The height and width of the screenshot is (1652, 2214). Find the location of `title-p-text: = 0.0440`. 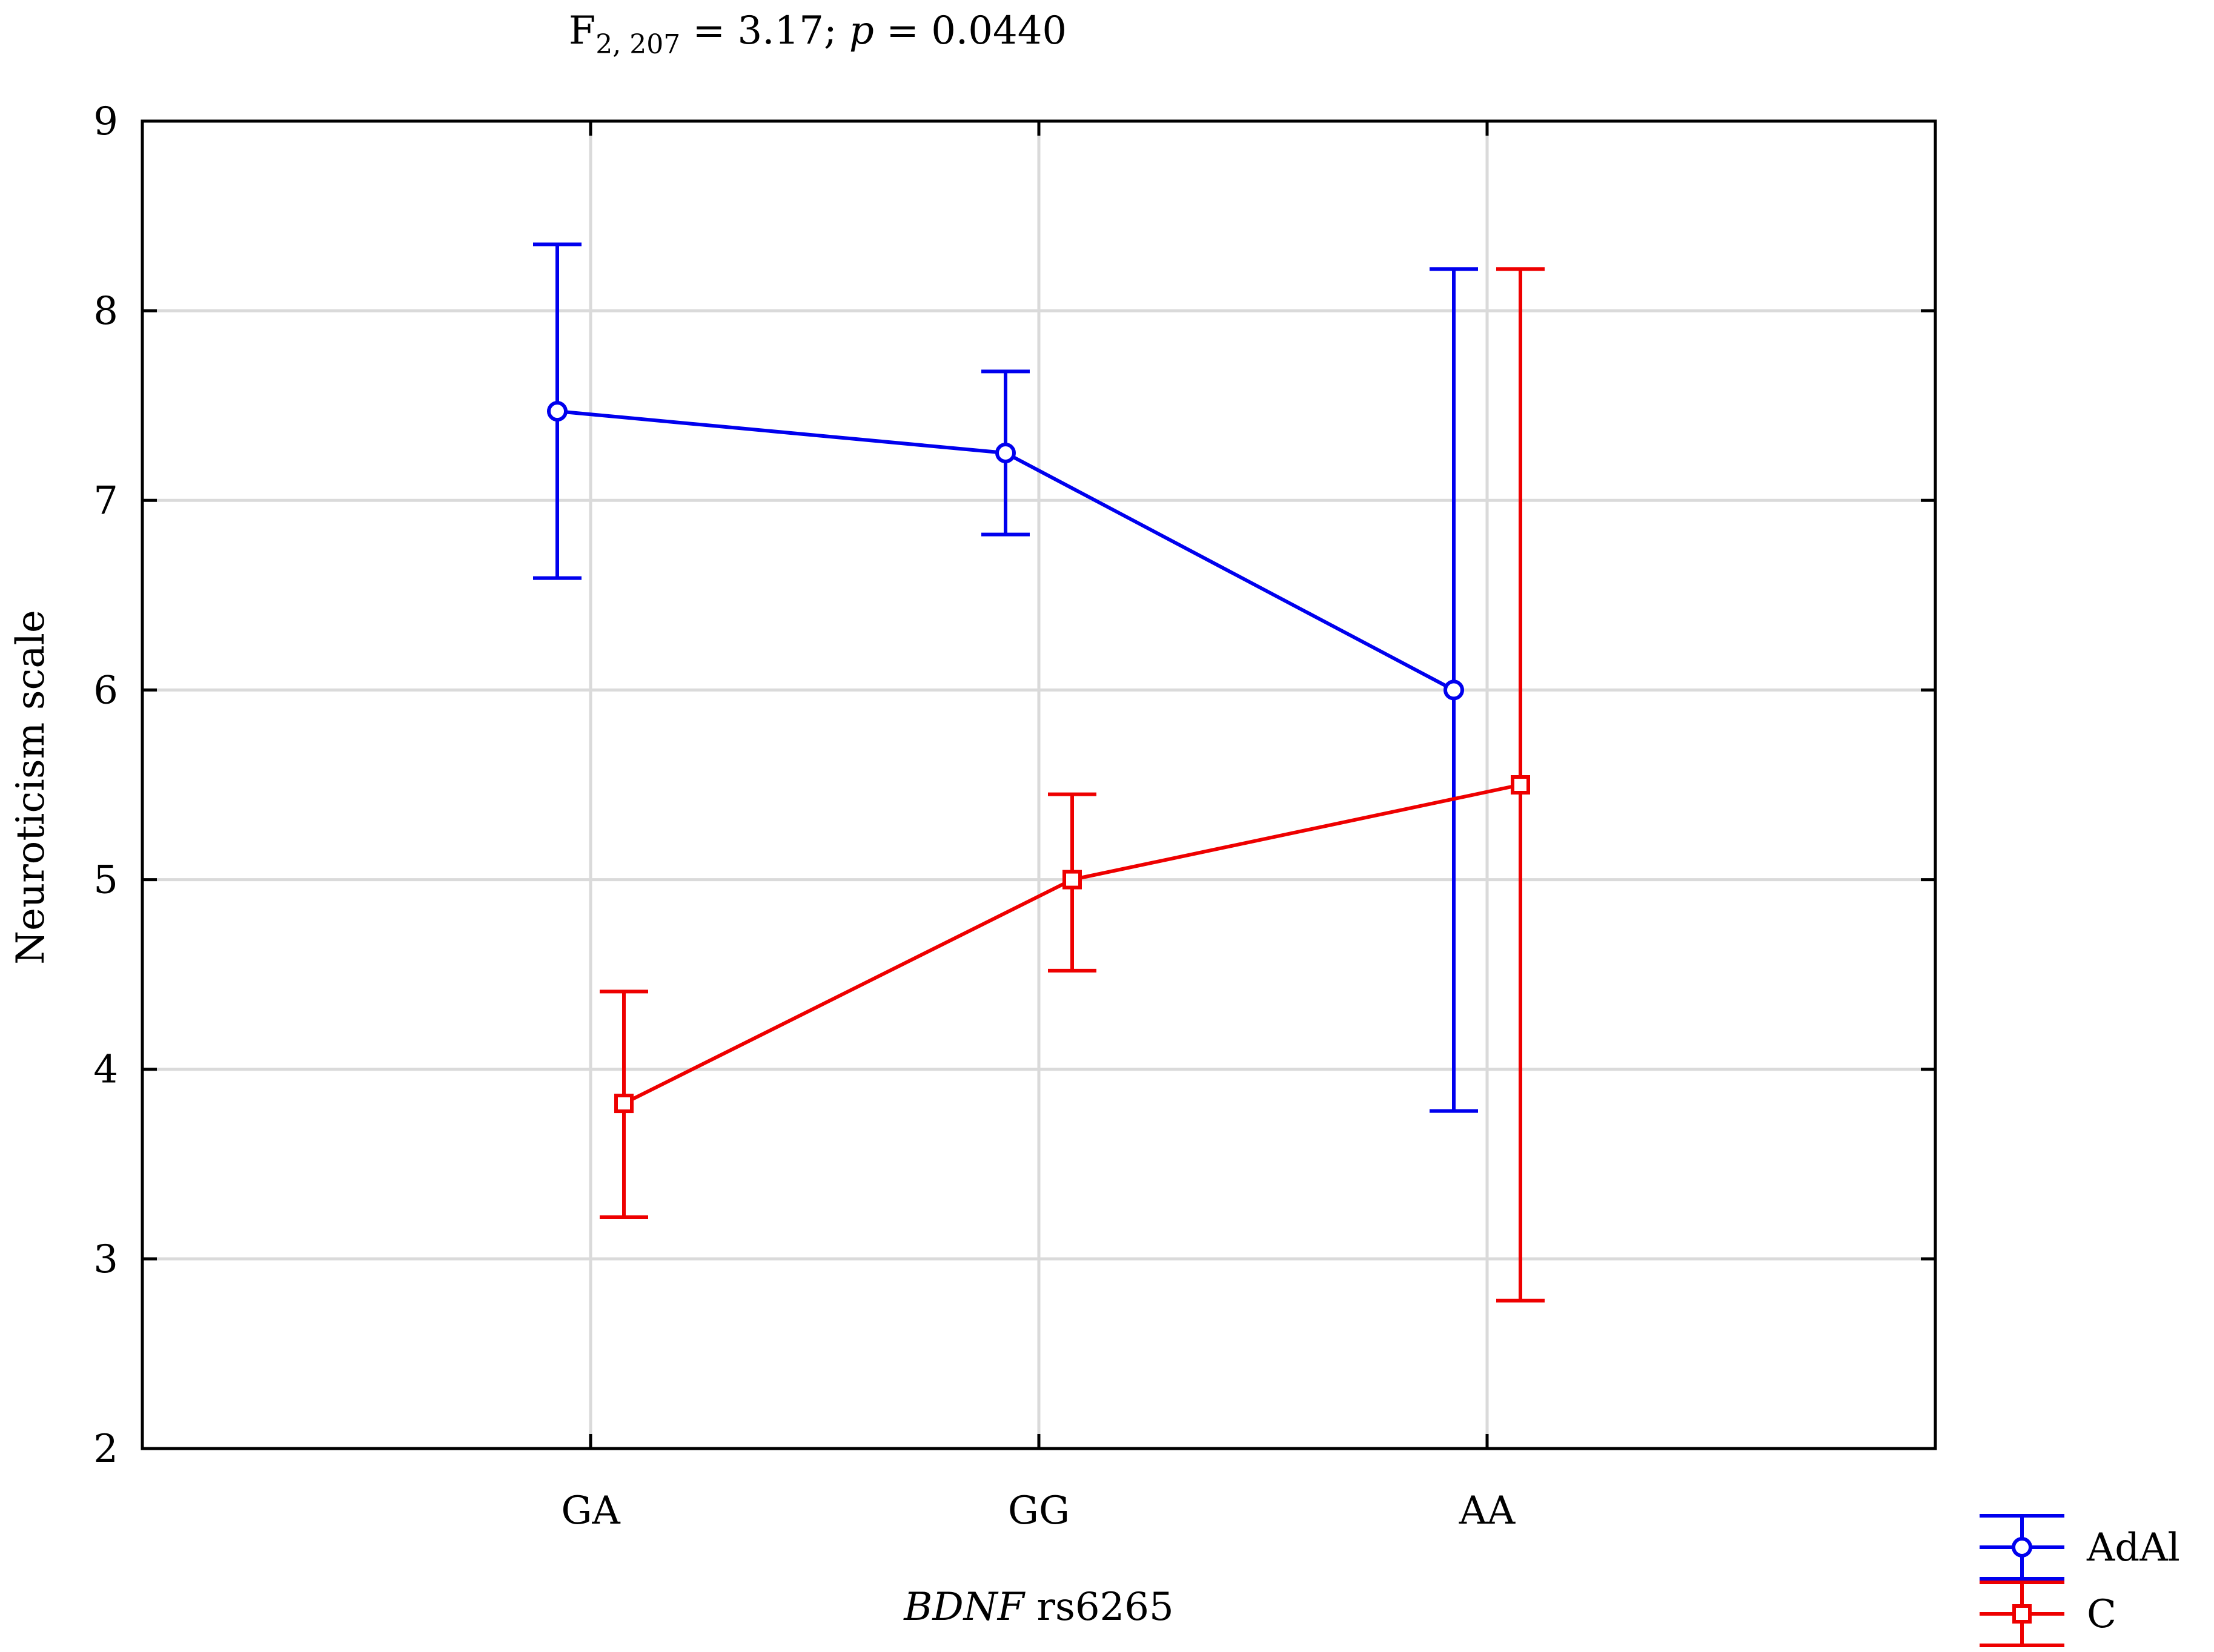

title-p-text: = 0.0440 is located at coordinates (970, 30).